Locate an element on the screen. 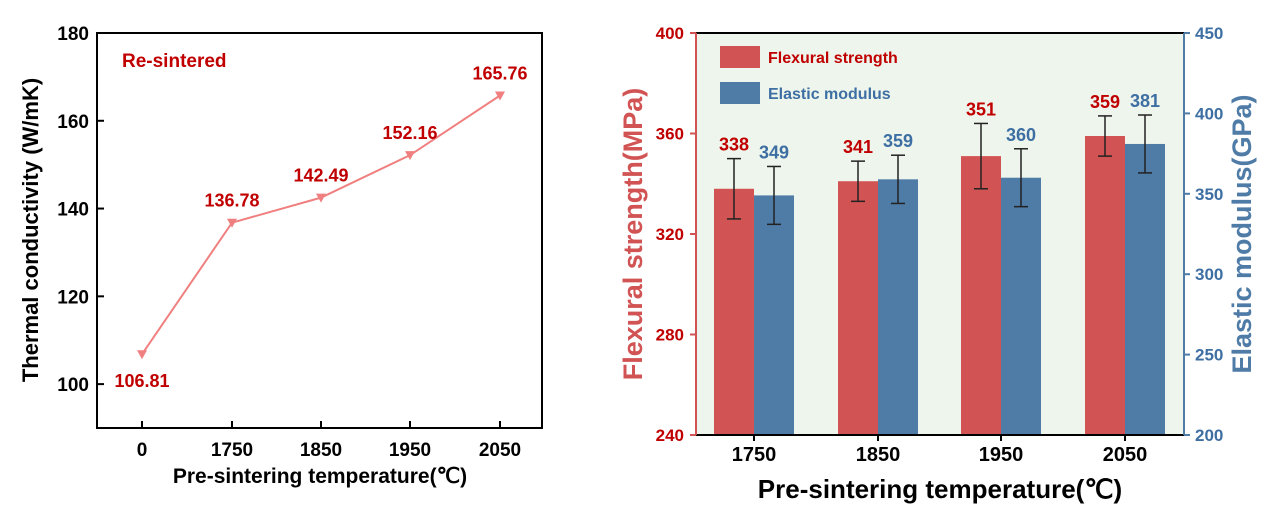 The image size is (1269, 509). right-x-tick-label: 1950 is located at coordinates (1001, 455).